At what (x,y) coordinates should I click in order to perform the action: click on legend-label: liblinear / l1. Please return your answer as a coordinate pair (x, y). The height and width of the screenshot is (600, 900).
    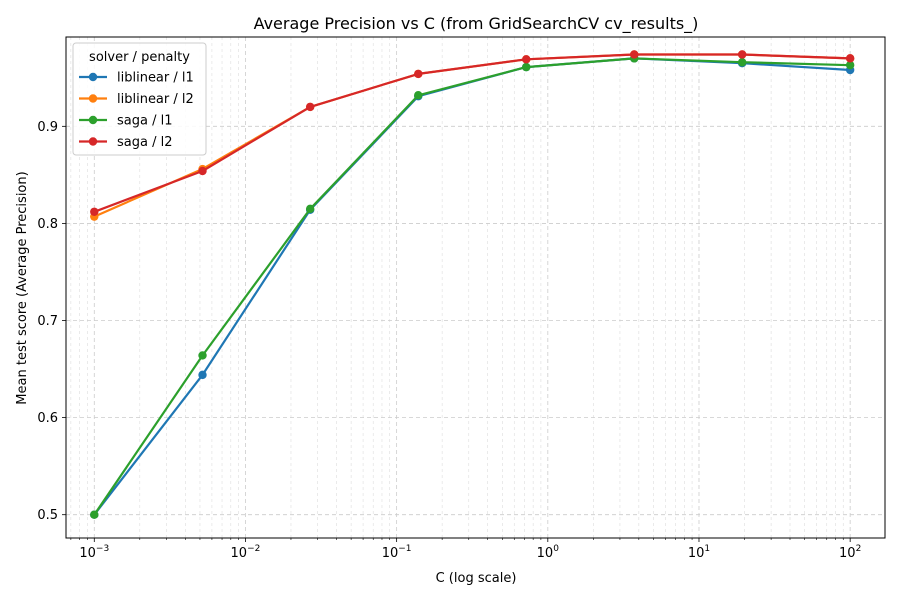
    Looking at the image, I should click on (155, 78).